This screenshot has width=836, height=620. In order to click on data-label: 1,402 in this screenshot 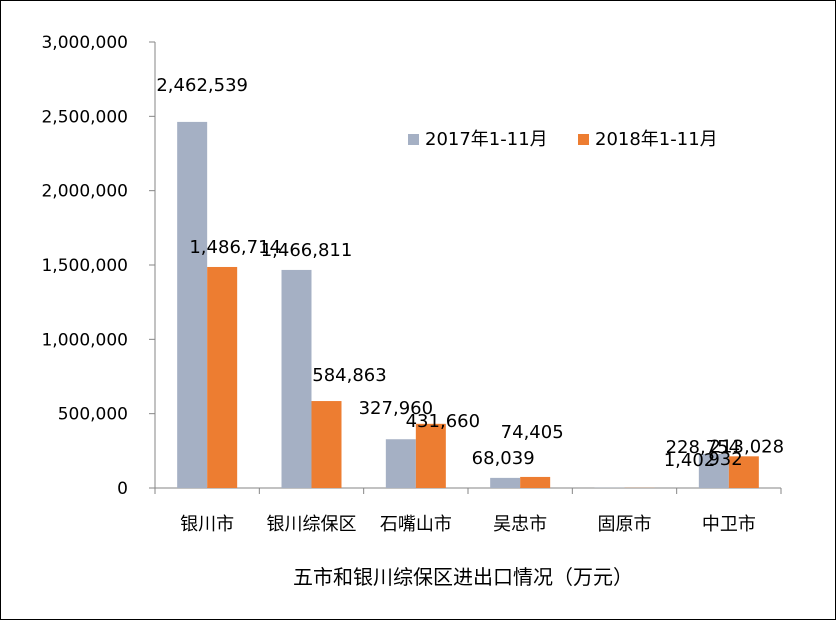, I will do `click(690, 460)`.